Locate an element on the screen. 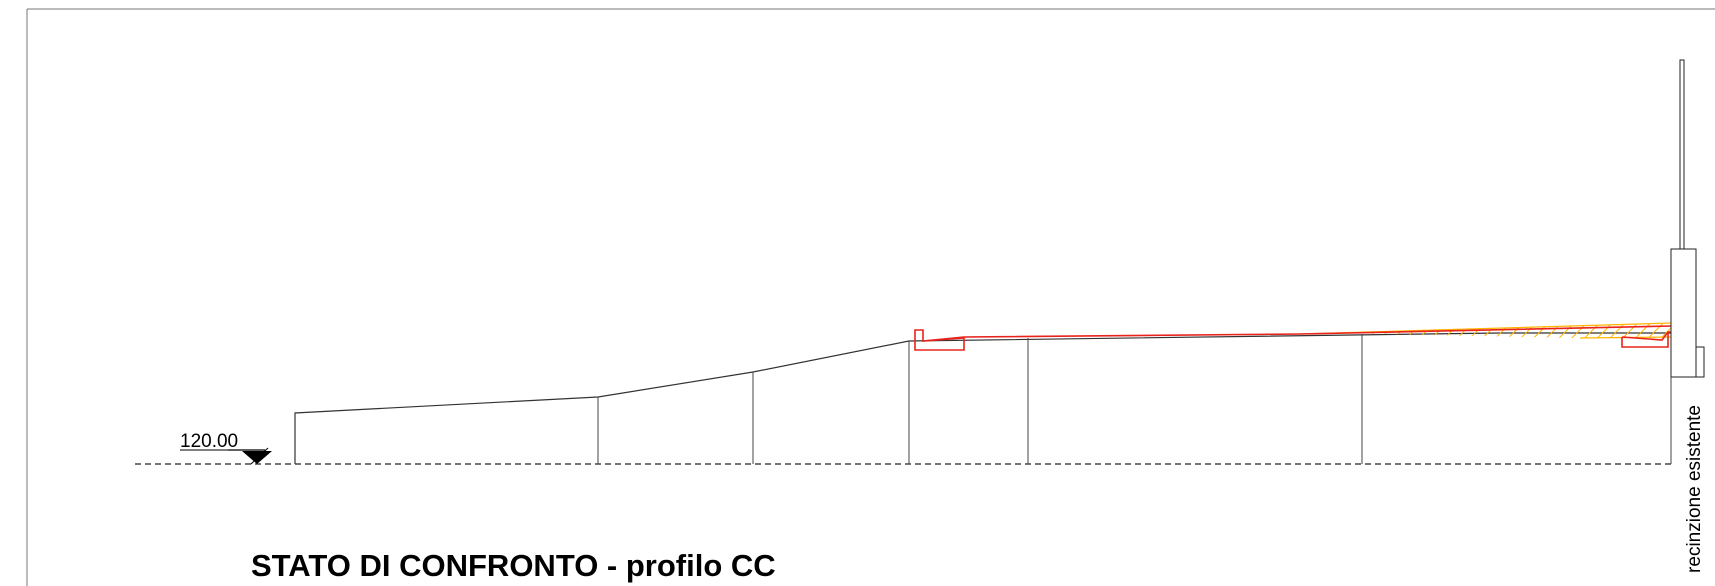  elevation-marker: 120.00 is located at coordinates (226, 448).